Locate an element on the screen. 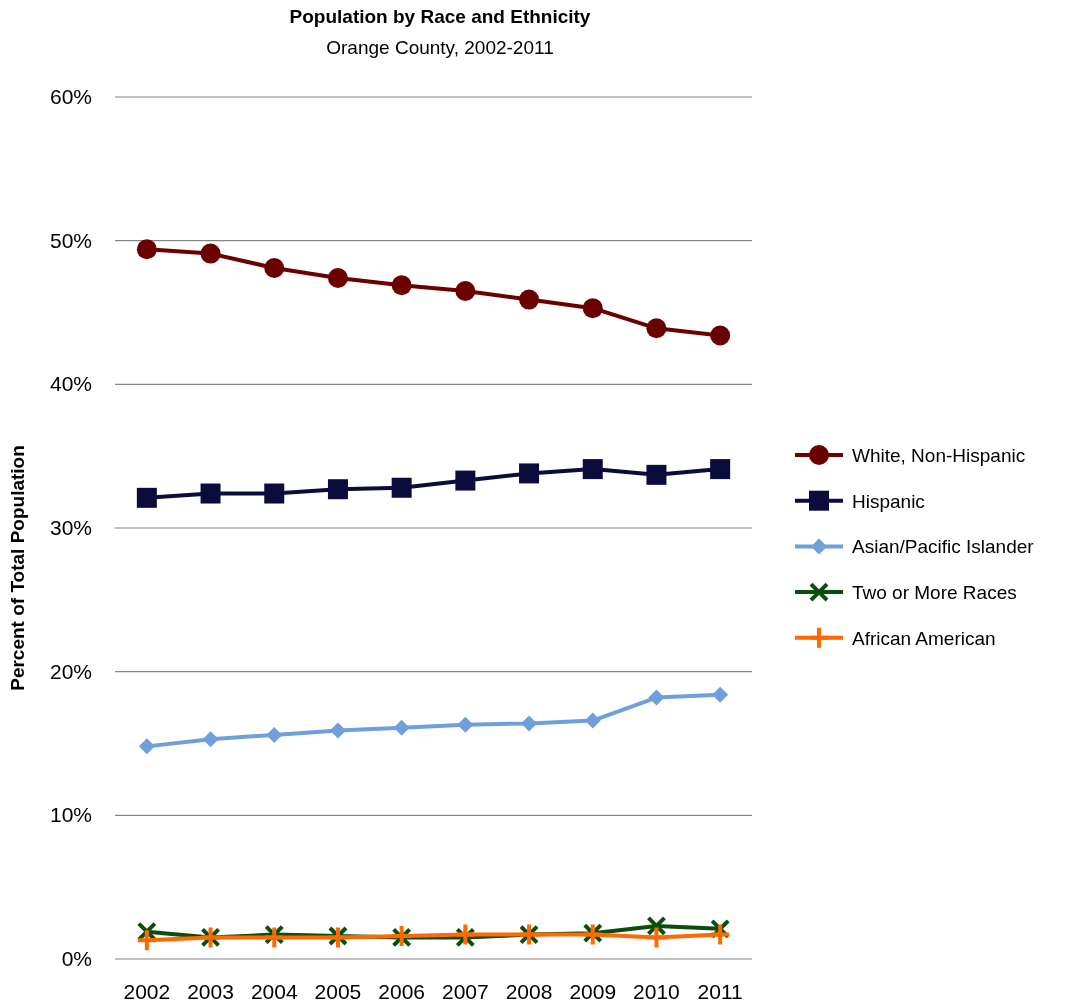 The image size is (1065, 1007). y-axis-title: Percent of Total Population is located at coordinates (17, 568).